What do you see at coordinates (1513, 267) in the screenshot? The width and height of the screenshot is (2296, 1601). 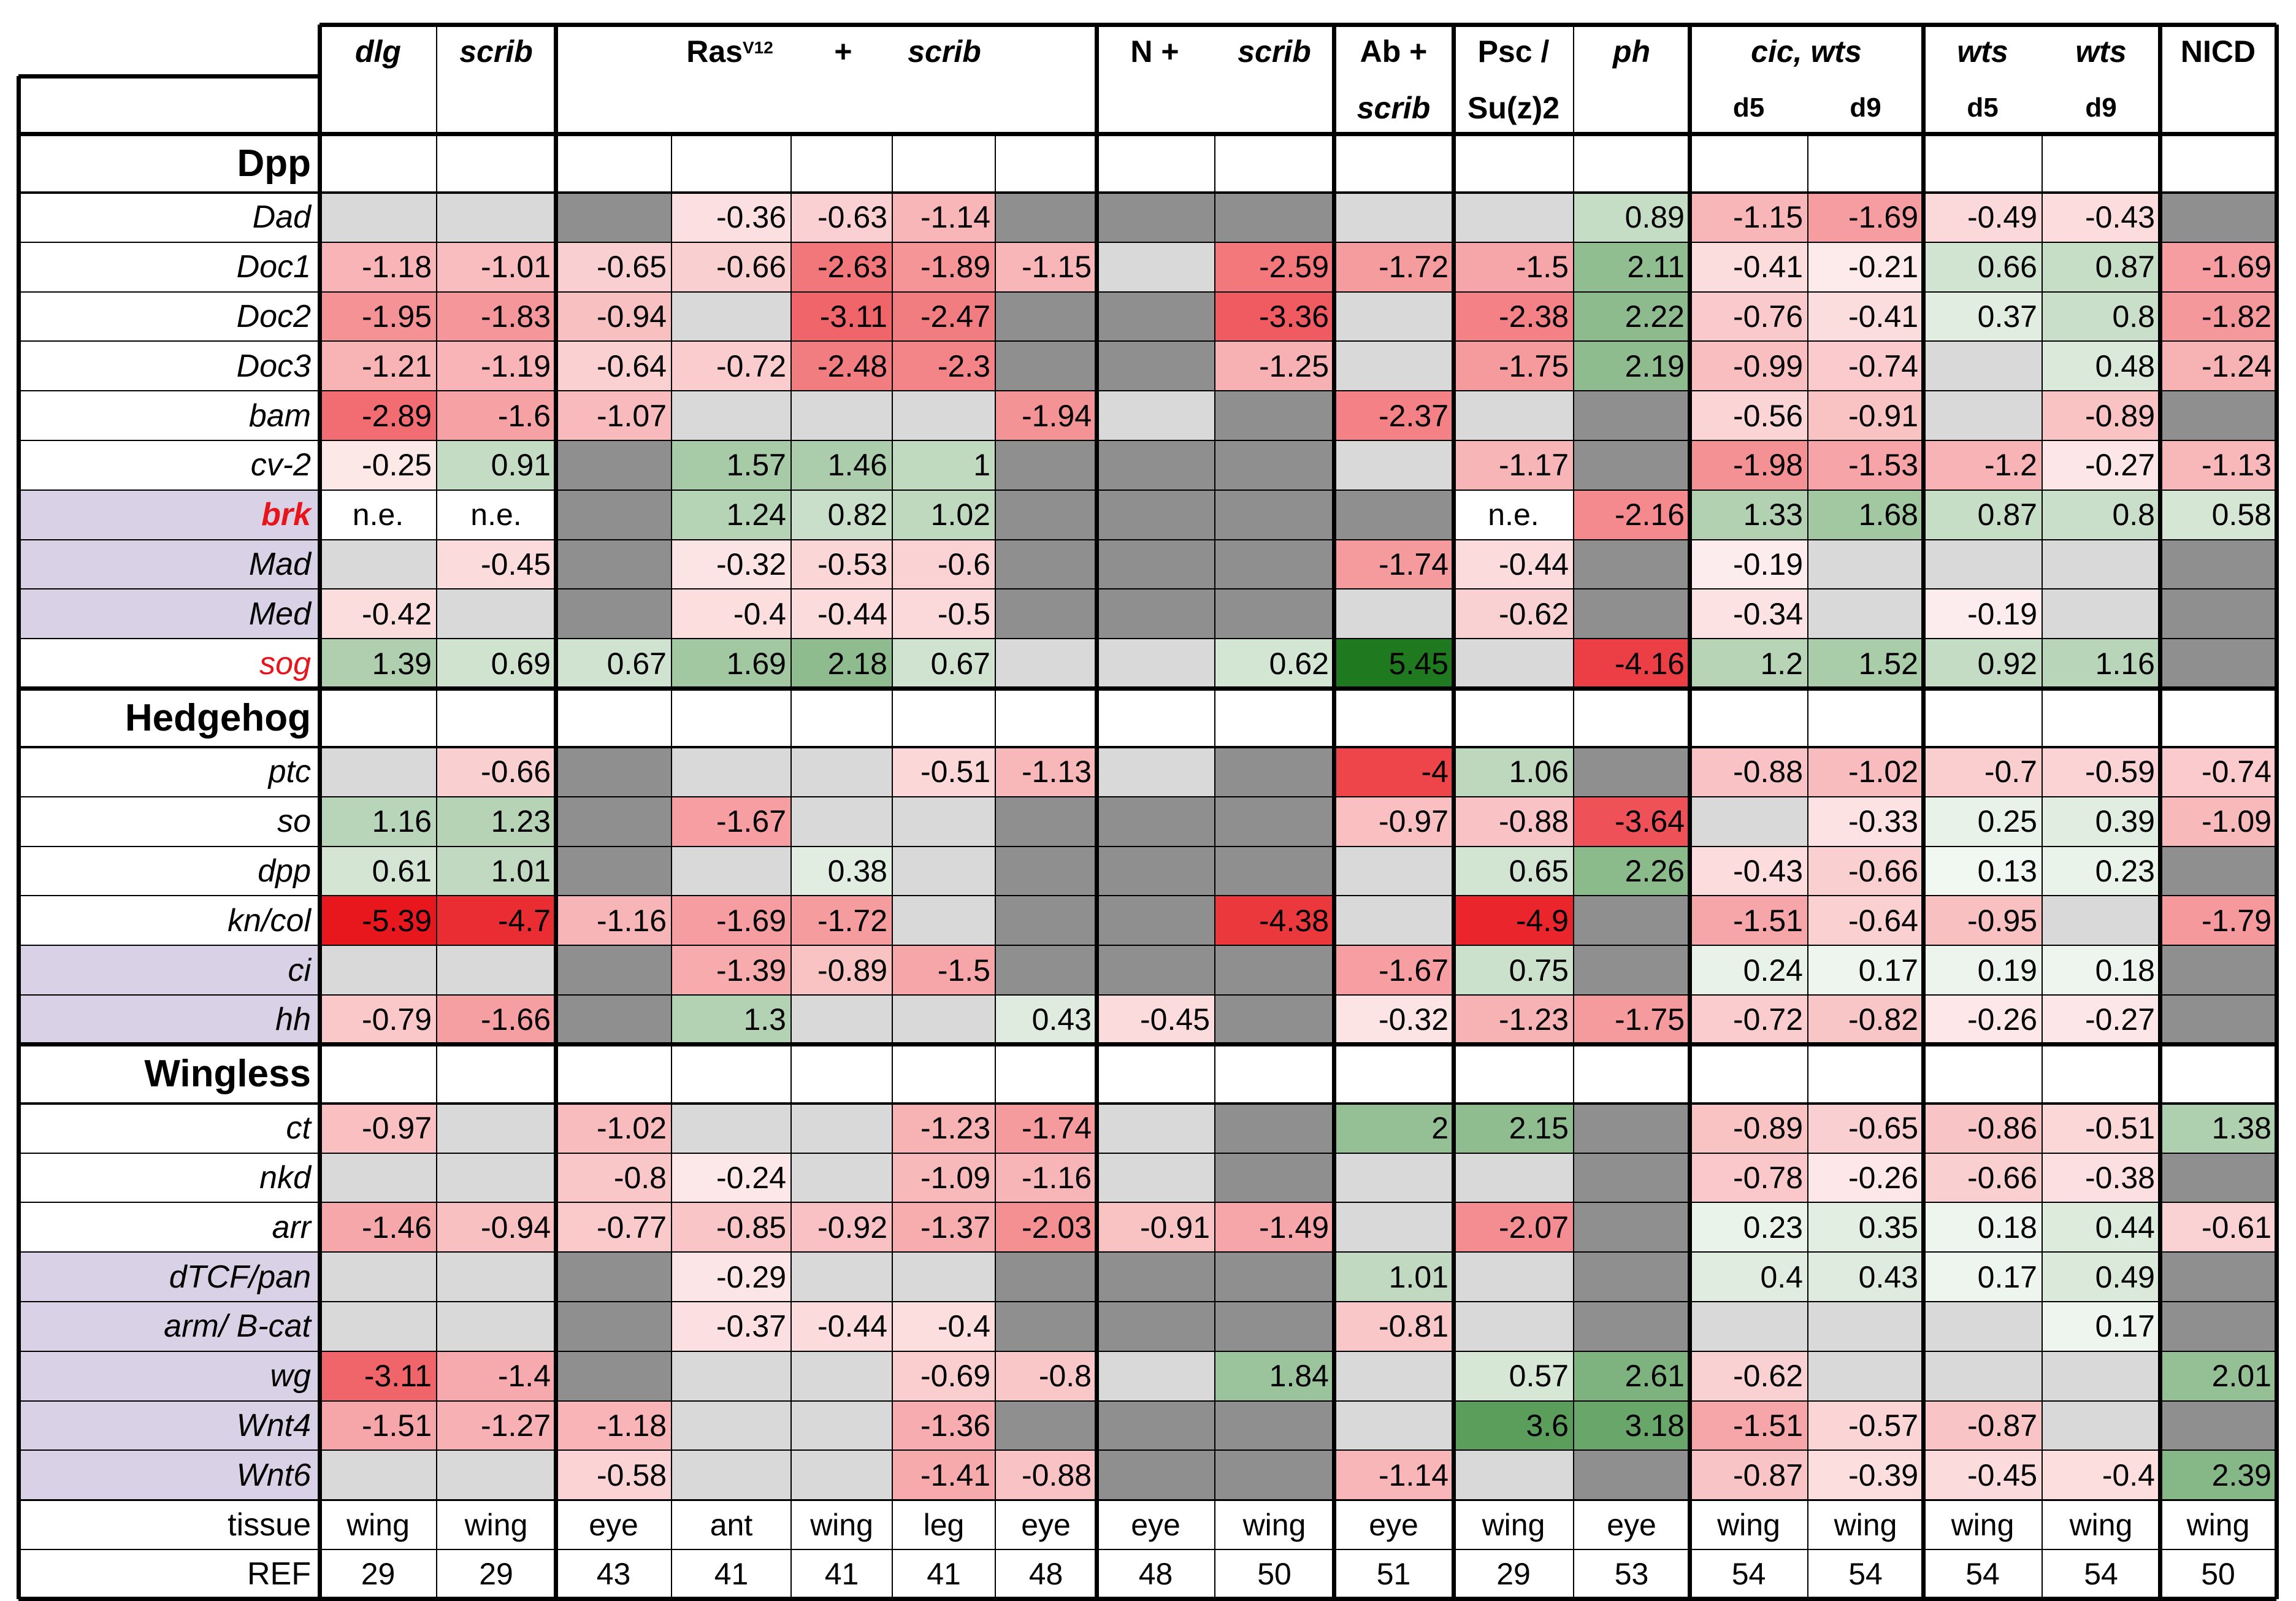 I see `data-cell: -1.5` at bounding box center [1513, 267].